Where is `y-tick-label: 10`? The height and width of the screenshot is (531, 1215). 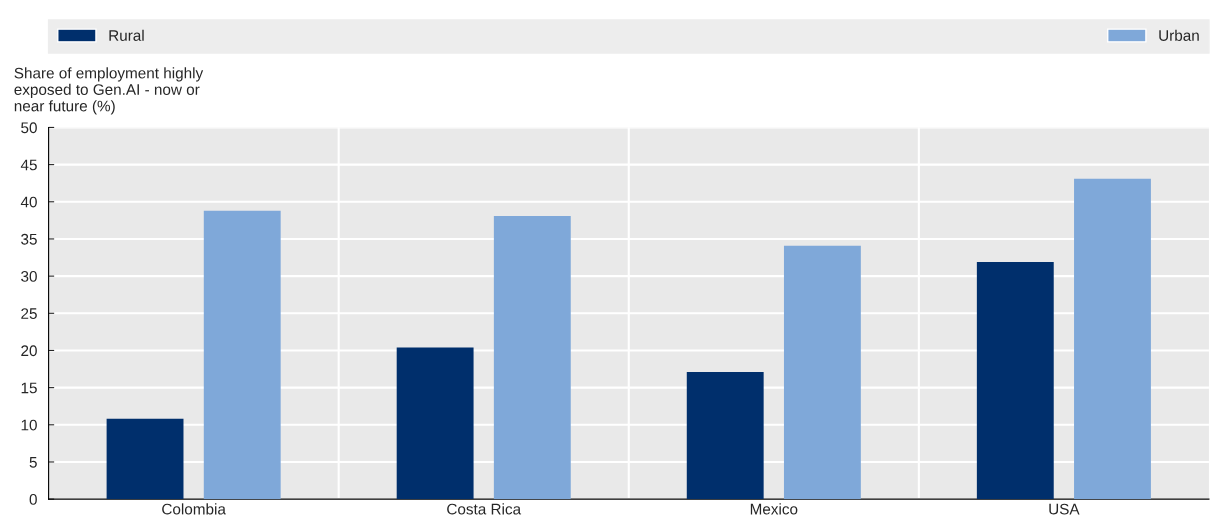
y-tick-label: 10 is located at coordinates (29, 425).